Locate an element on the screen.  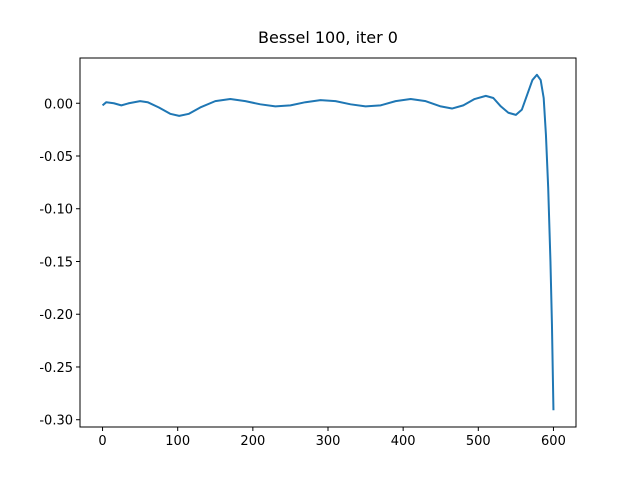
x-tick-label: 600 is located at coordinates (553, 441).